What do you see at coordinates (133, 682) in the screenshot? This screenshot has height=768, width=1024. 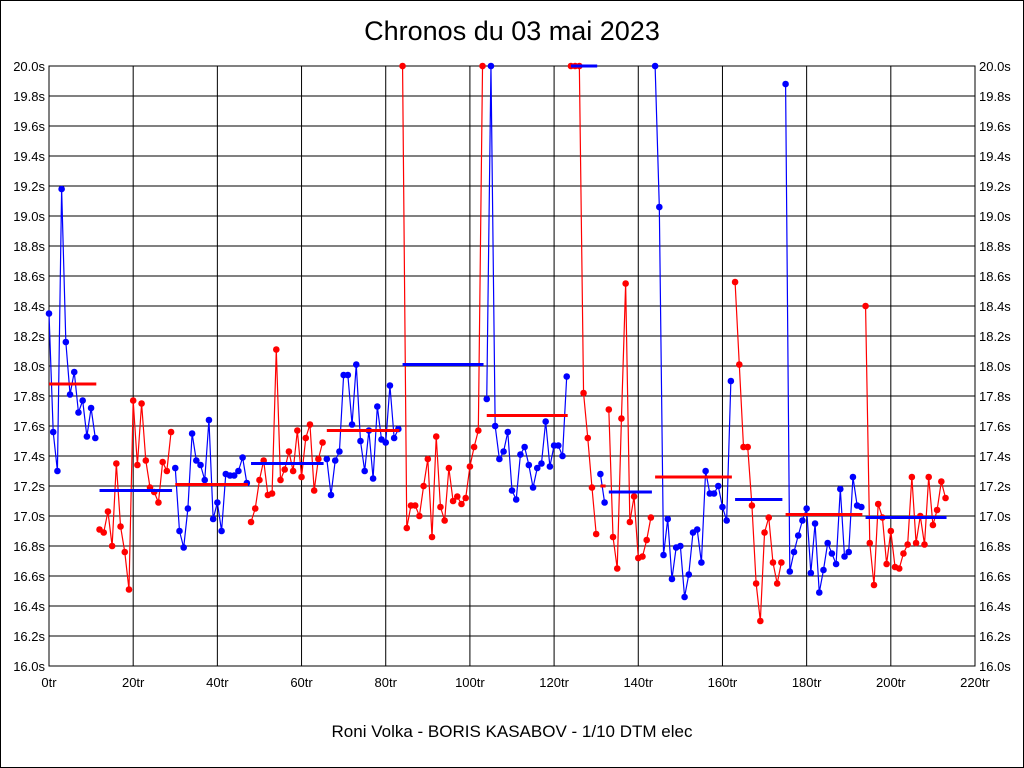 I see `x-tick-label: 20tr` at bounding box center [133, 682].